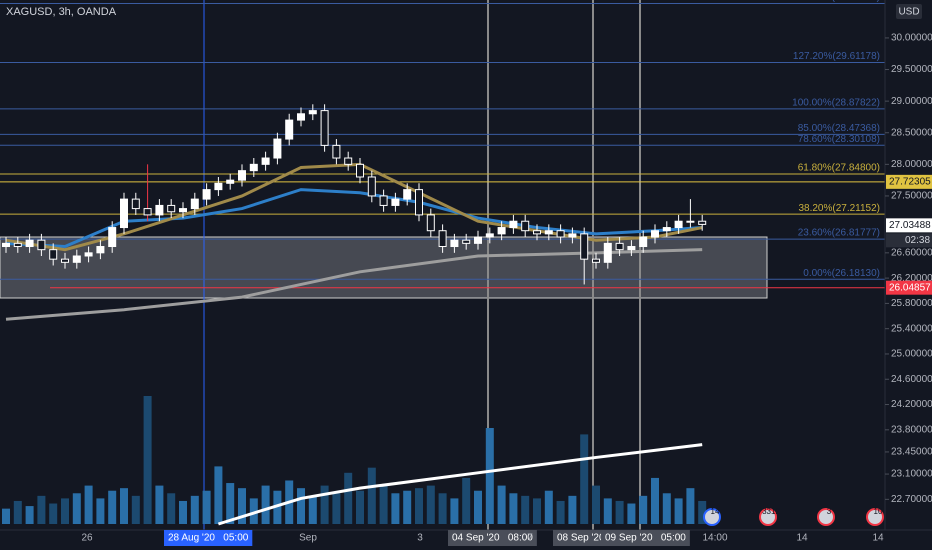 This screenshot has width=932, height=550. I want to click on event-badge-label: 3, so click(829, 511).